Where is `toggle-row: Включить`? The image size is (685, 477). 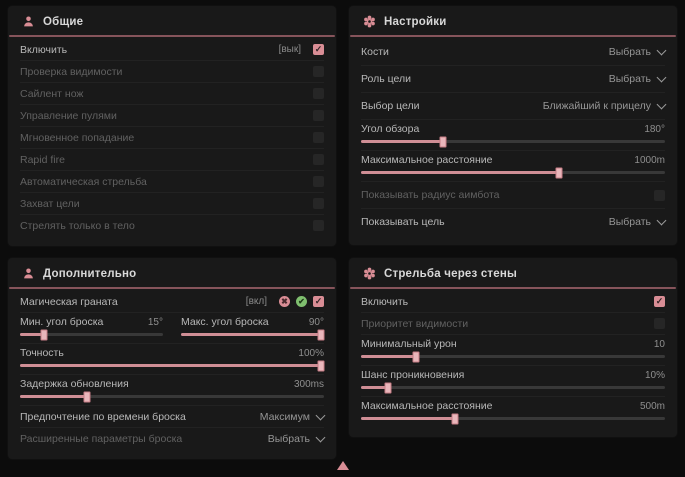
toggle-row: Включить is located at coordinates (513, 302).